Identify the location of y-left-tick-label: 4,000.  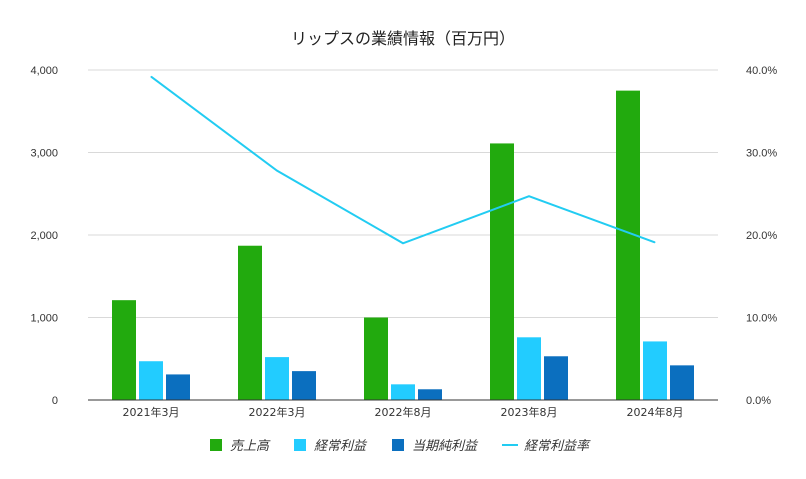
(44, 71).